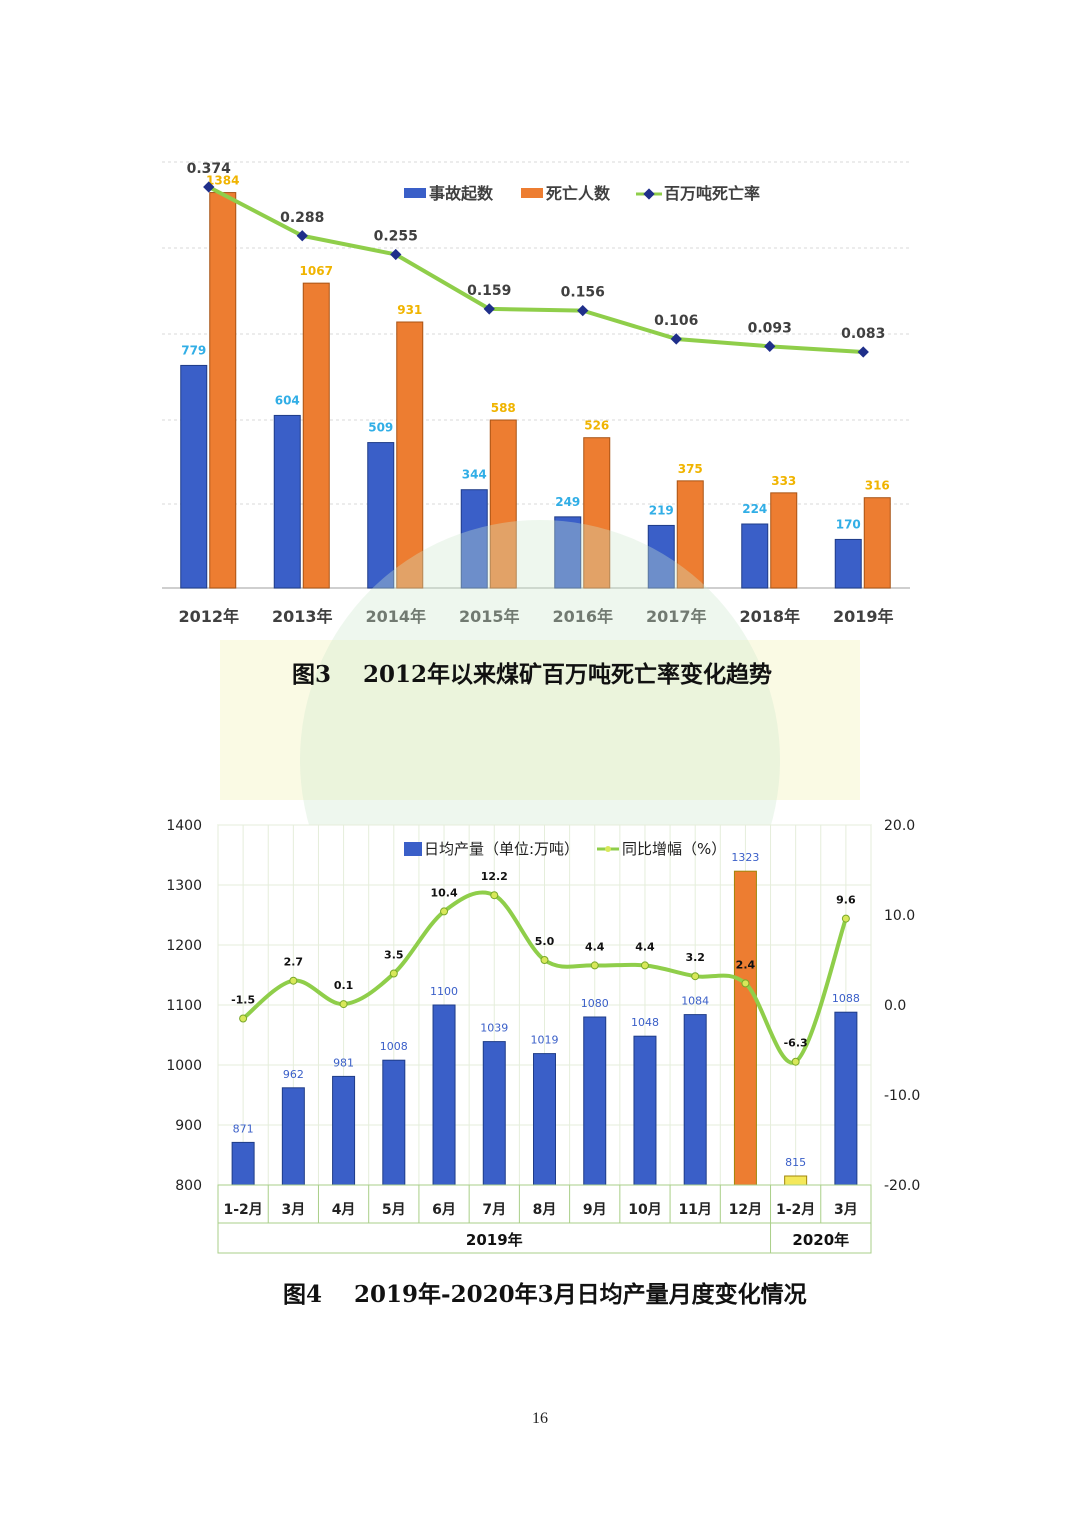 The width and height of the screenshot is (1080, 1527). I want to click on label-accidents-2: 509, so click(380, 428).